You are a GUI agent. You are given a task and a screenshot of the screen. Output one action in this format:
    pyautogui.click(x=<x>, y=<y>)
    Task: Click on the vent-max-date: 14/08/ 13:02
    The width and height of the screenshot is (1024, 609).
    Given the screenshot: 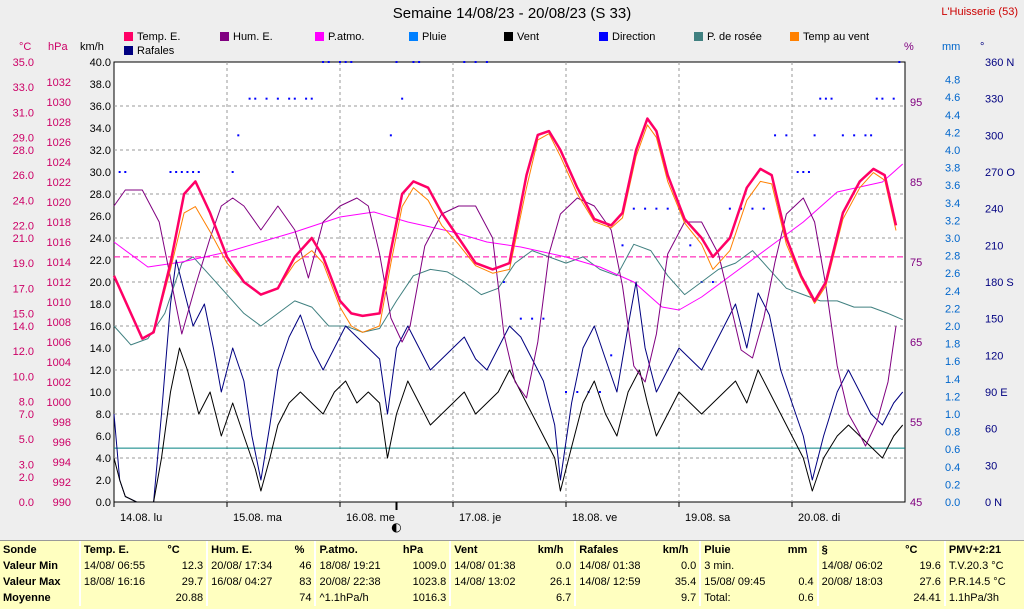 What is the action you would take?
    pyautogui.click(x=492, y=582)
    